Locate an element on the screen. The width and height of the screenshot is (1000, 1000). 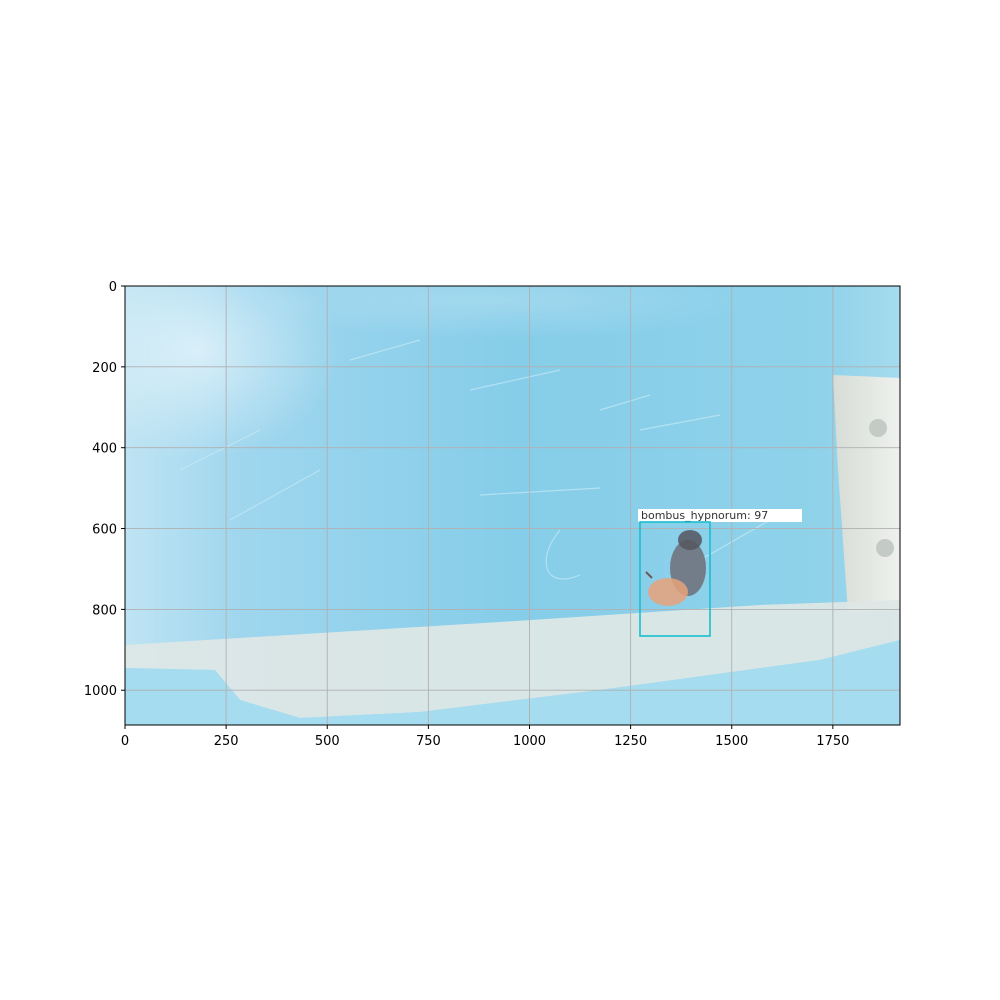
x-tick-label: 500 is located at coordinates (327, 741).